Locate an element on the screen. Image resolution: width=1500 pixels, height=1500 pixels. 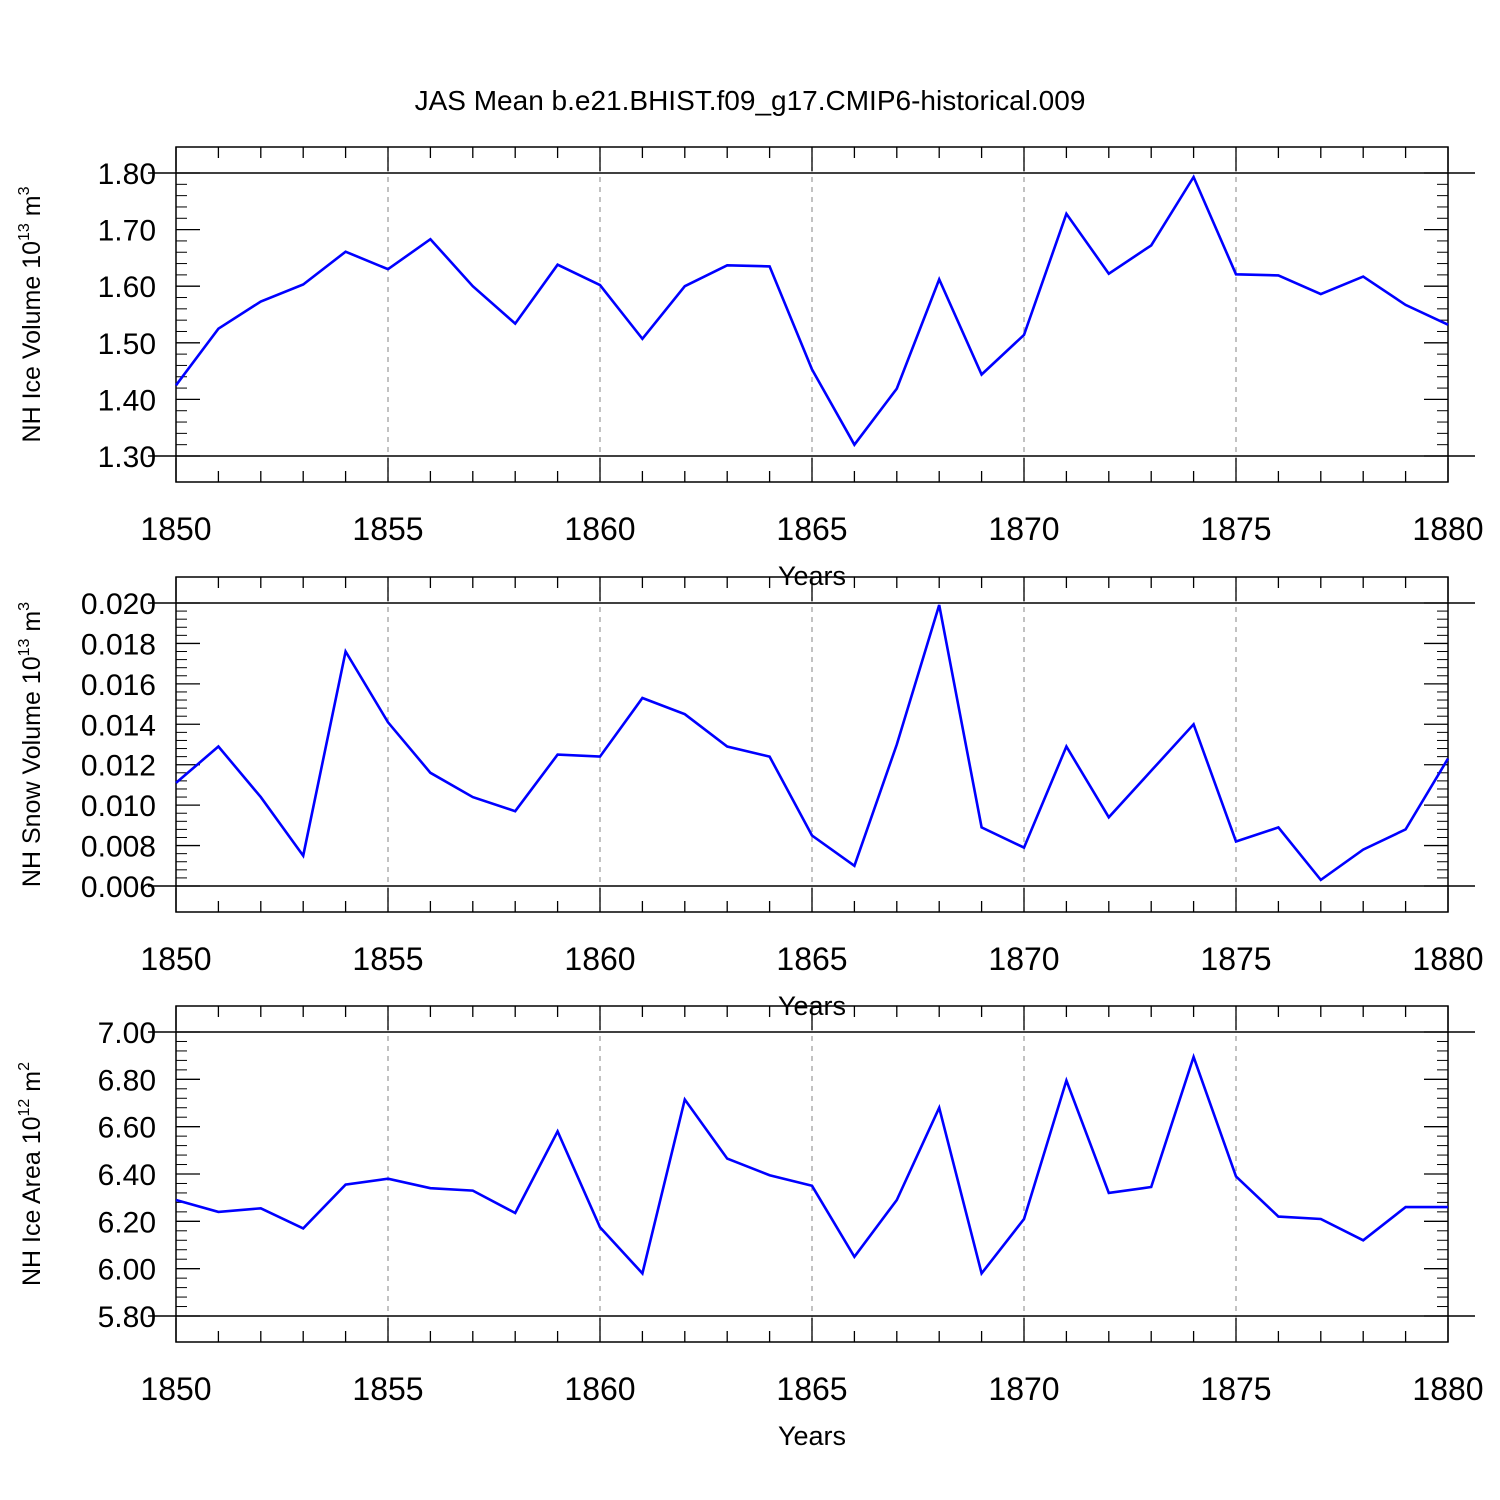
panel-3-x-tick-label: 1855 is located at coordinates (387, 1389).